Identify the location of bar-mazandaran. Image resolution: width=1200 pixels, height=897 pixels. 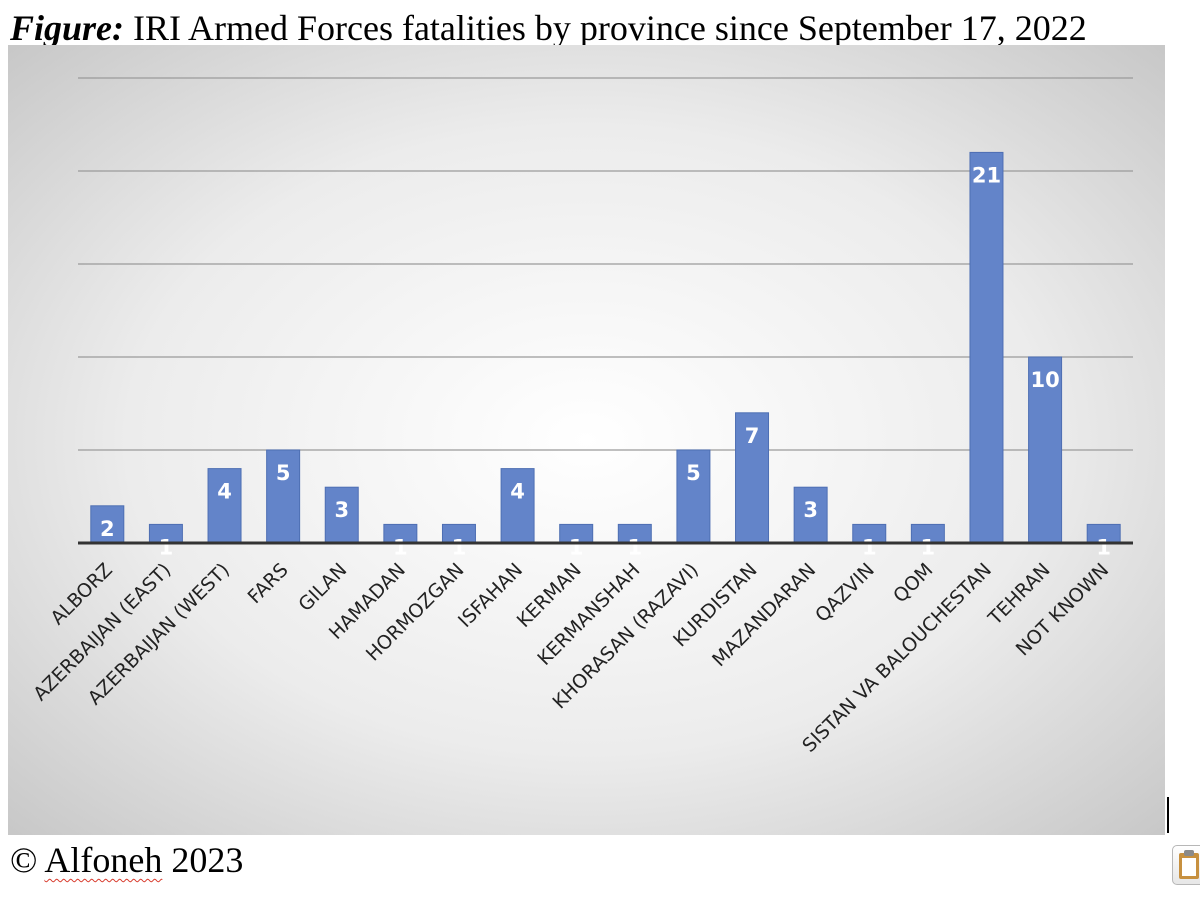
(810, 515).